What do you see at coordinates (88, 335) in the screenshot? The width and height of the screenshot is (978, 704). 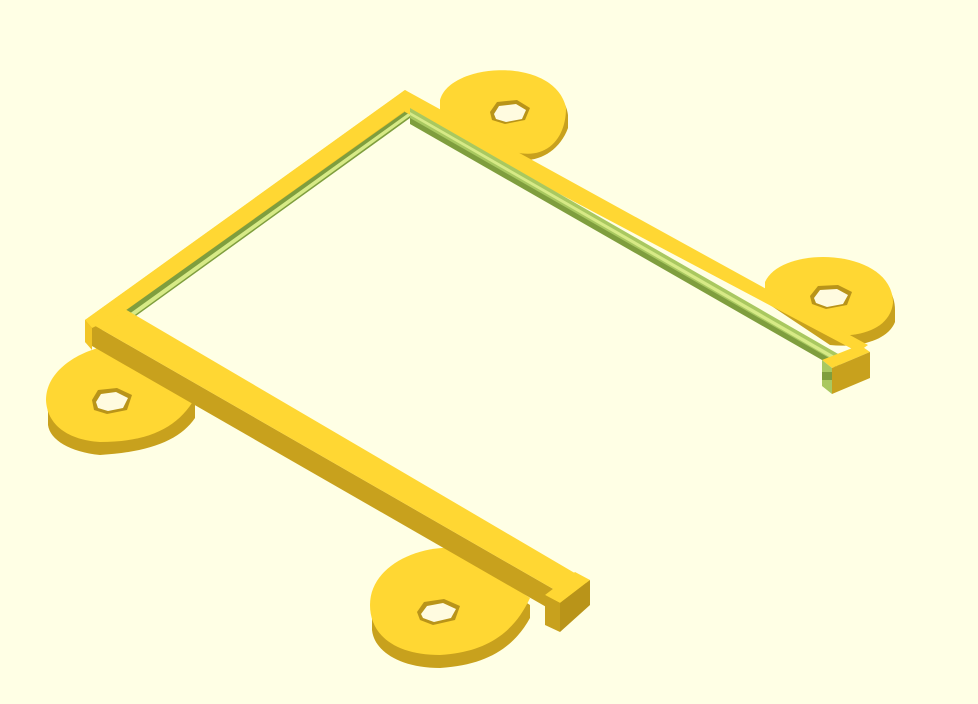 I see `corner-side` at bounding box center [88, 335].